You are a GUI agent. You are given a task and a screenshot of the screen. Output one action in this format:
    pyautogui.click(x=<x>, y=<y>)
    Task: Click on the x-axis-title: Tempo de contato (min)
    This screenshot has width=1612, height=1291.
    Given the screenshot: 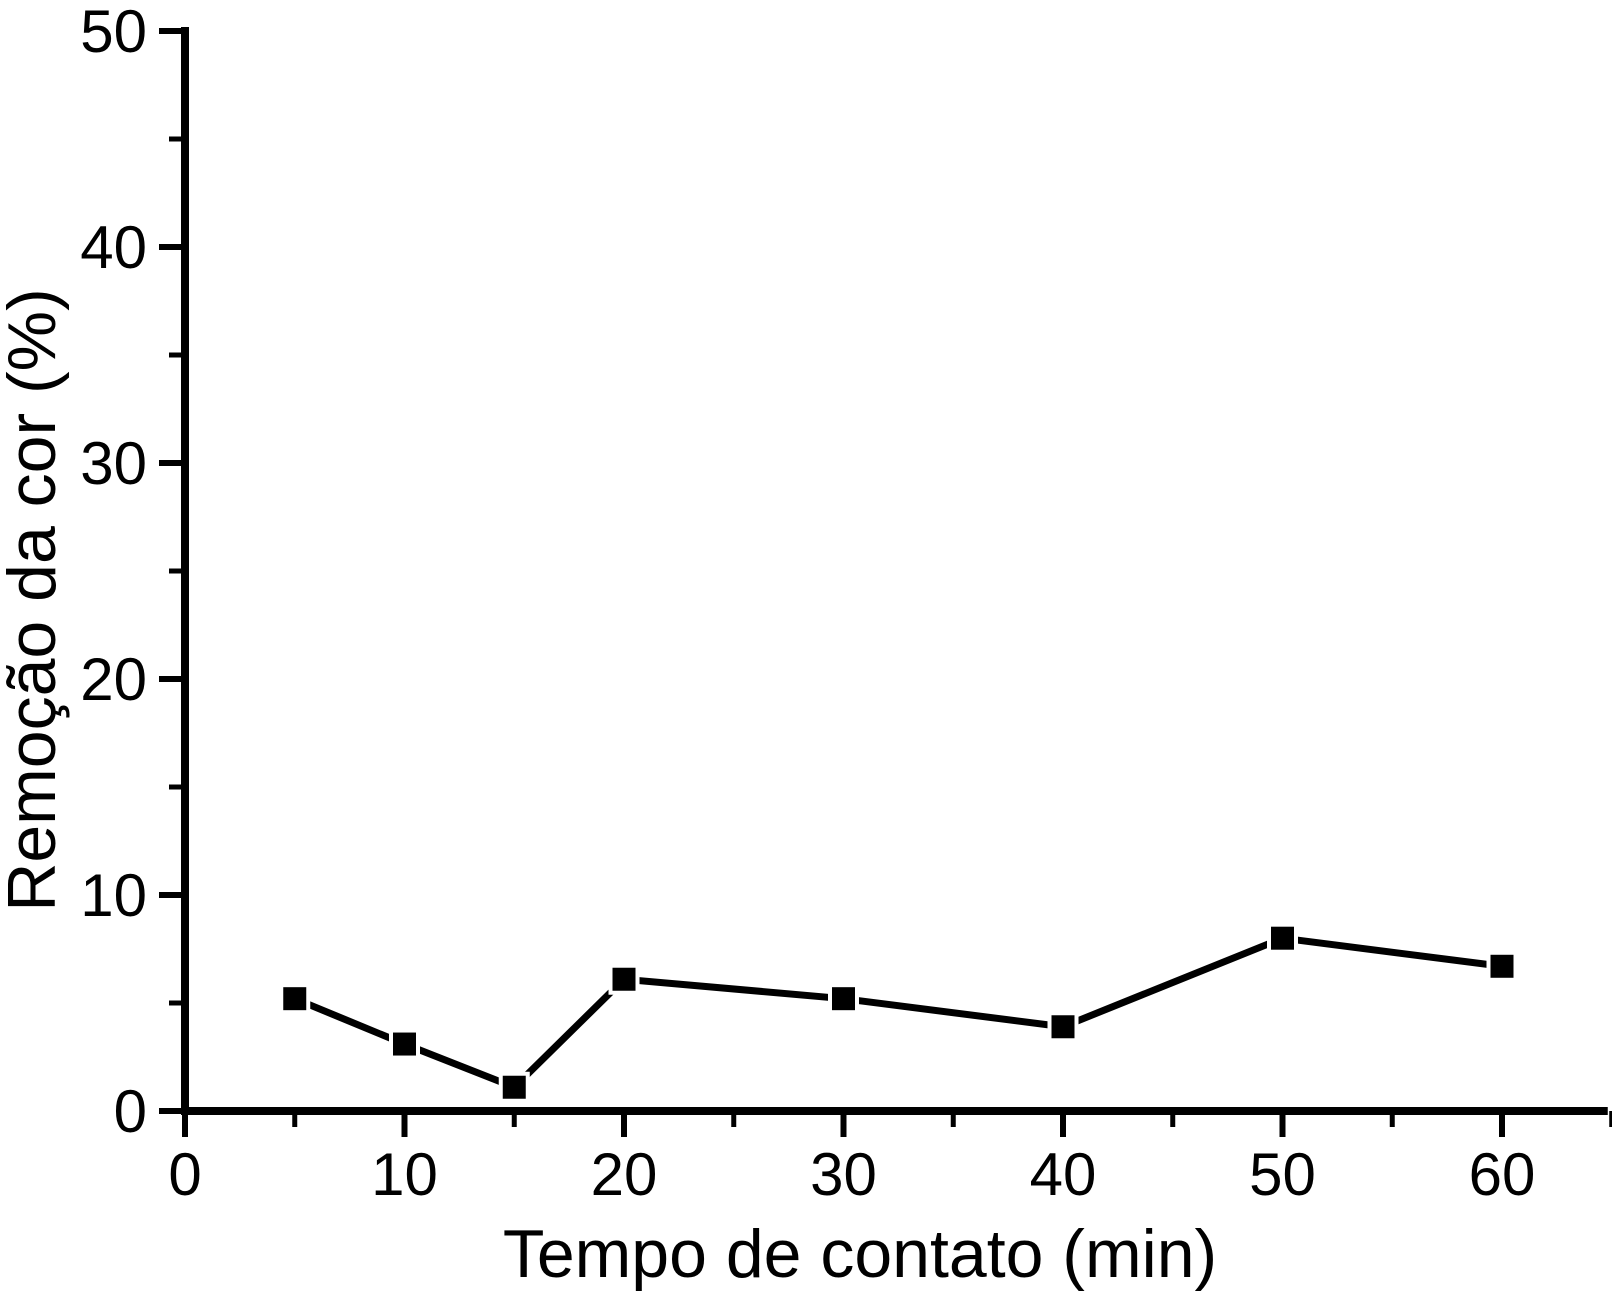 What is the action you would take?
    pyautogui.click(x=860, y=1253)
    